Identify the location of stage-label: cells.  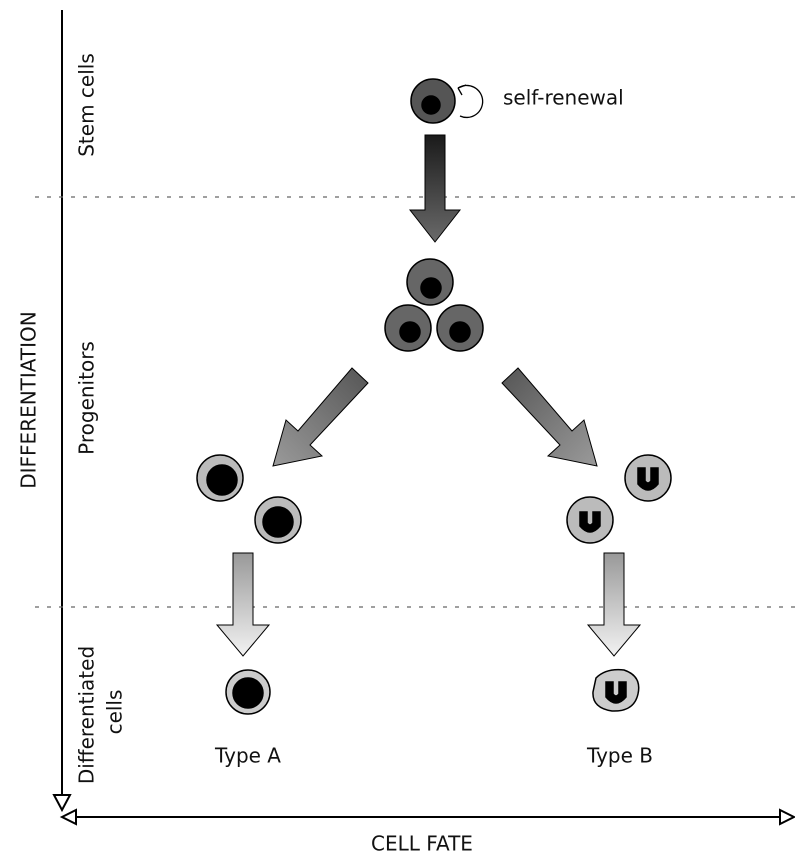
(115, 712).